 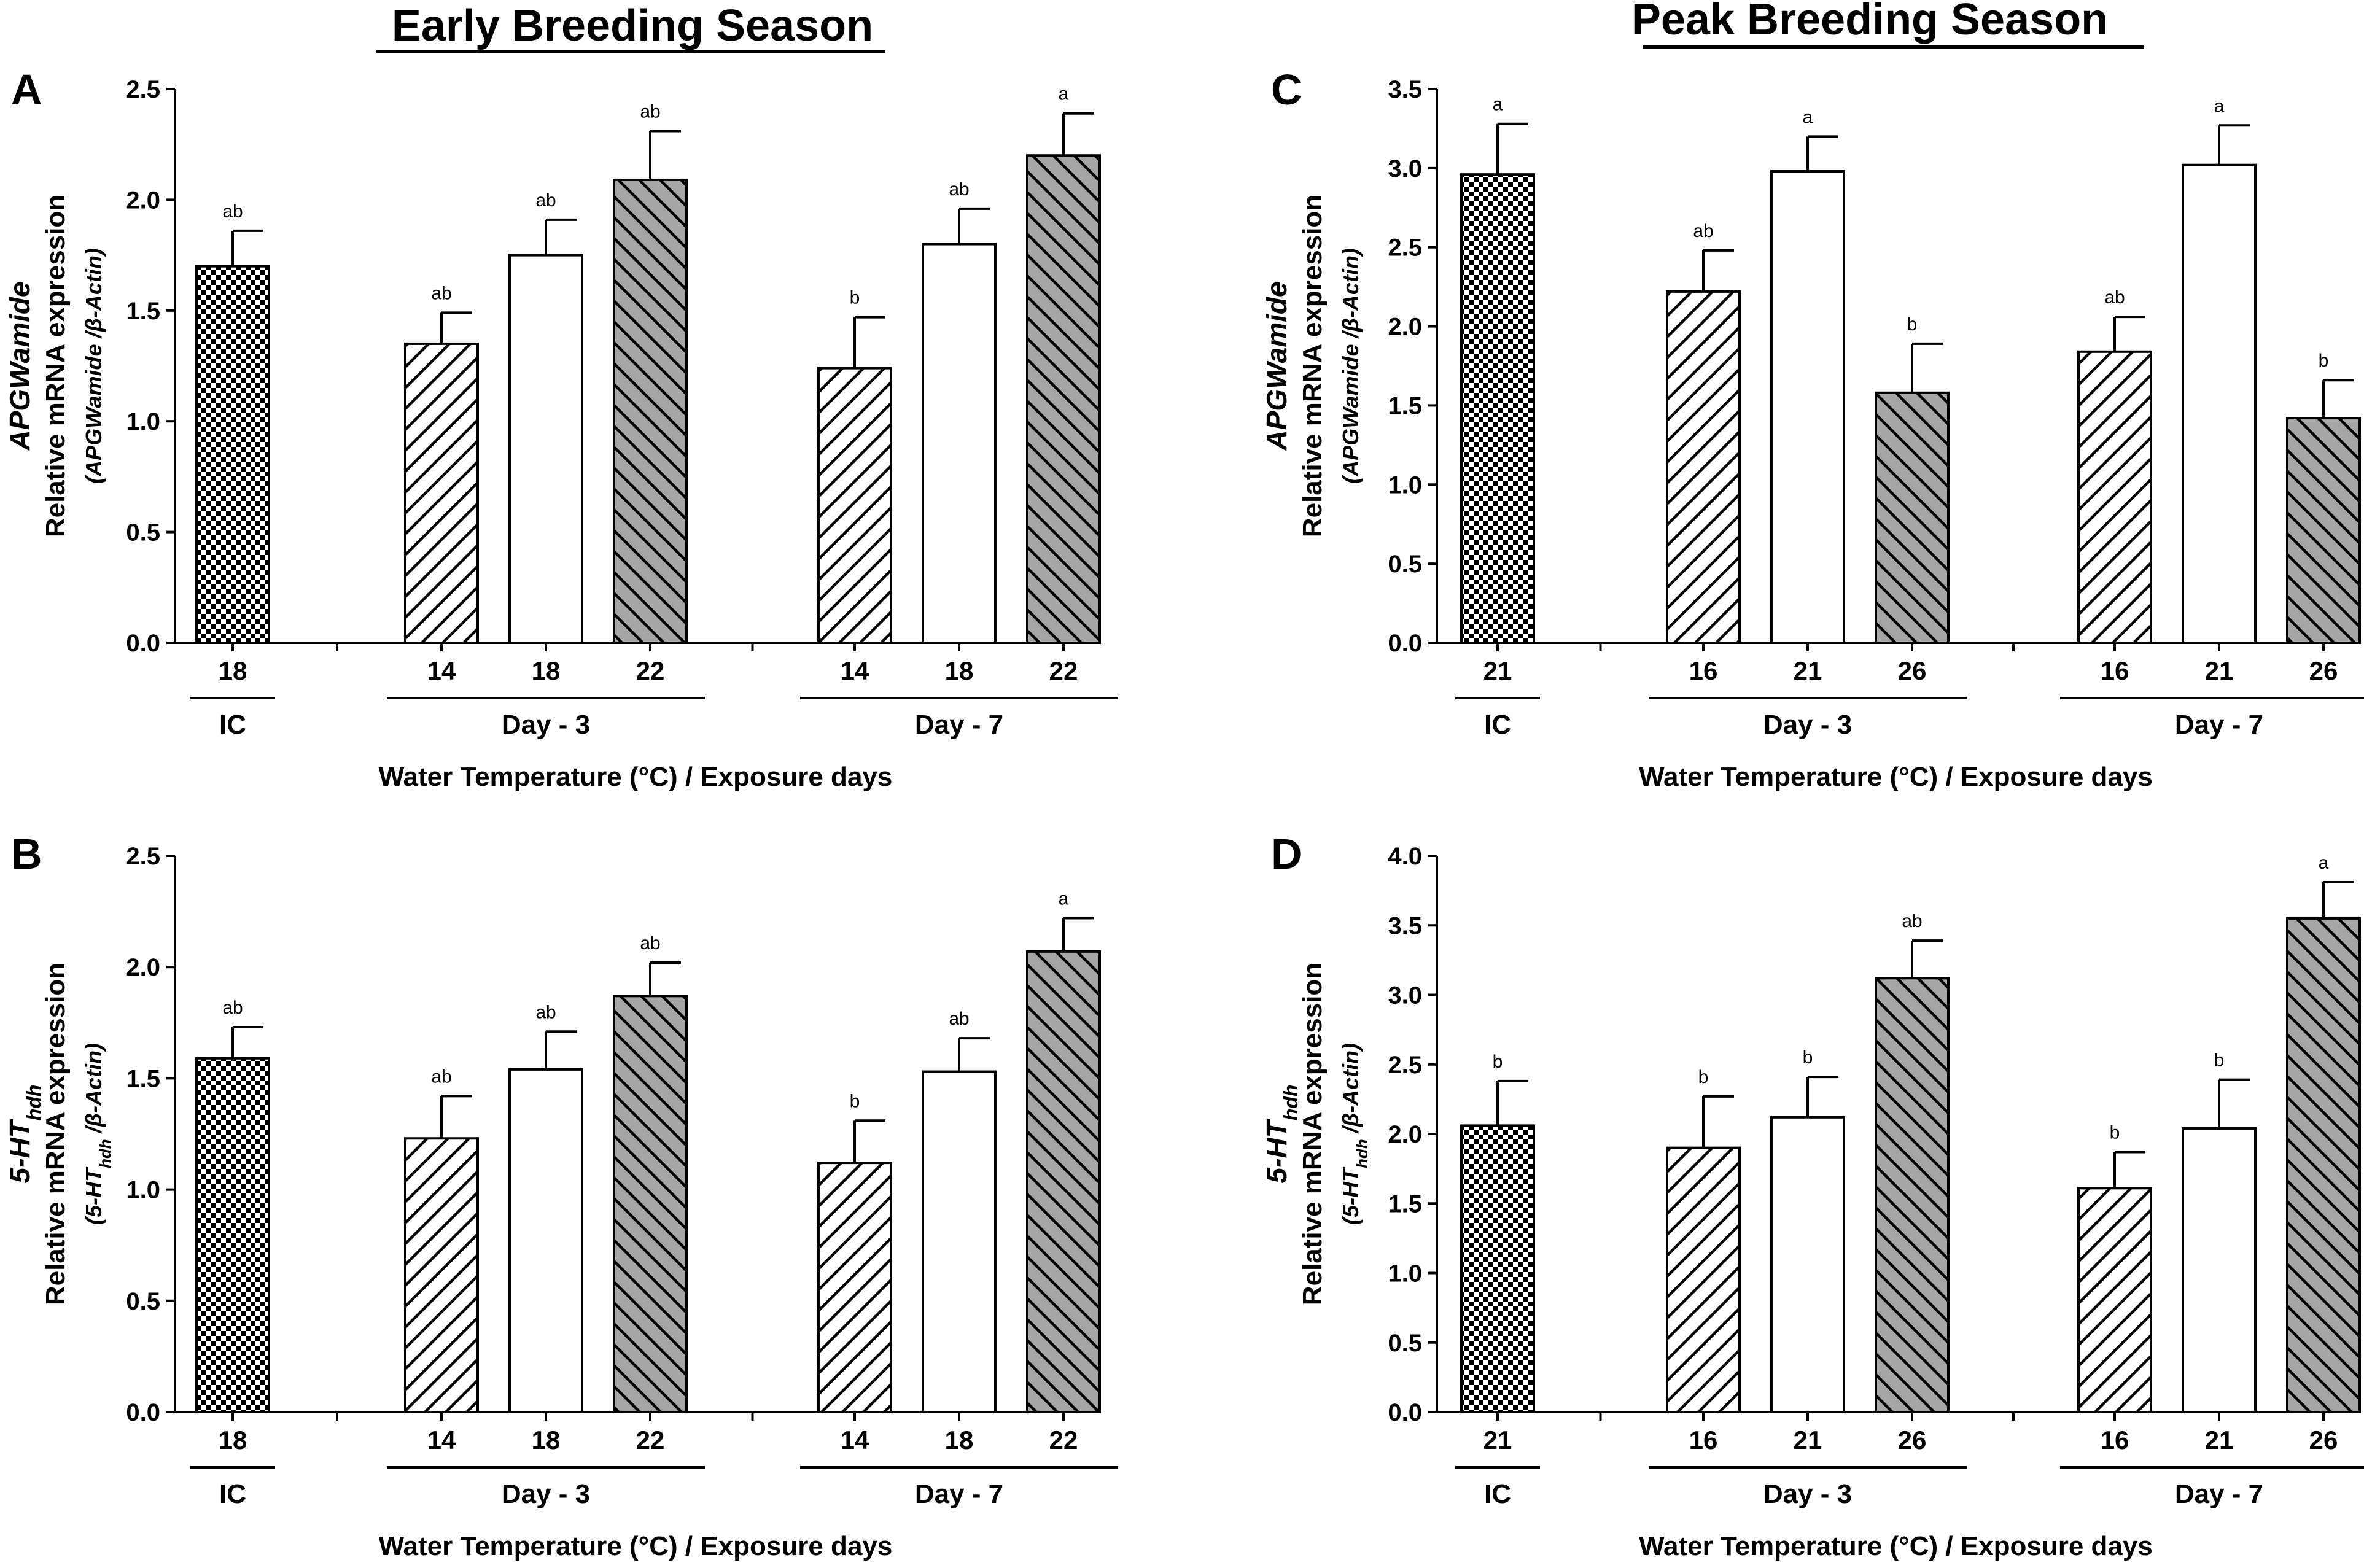 What do you see at coordinates (20, 366) in the screenshot?
I see `y-axis-gene-text: APGWamide` at bounding box center [20, 366].